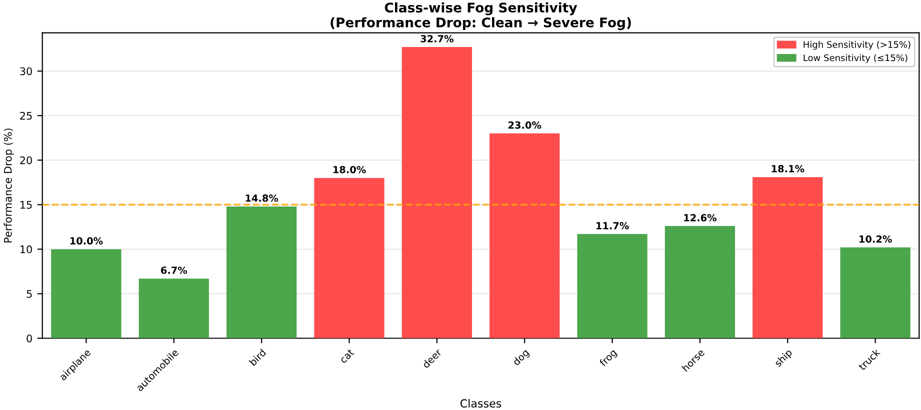 The width and height of the screenshot is (921, 410). What do you see at coordinates (26, 160) in the screenshot?
I see `y-tick-label: 20` at bounding box center [26, 160].